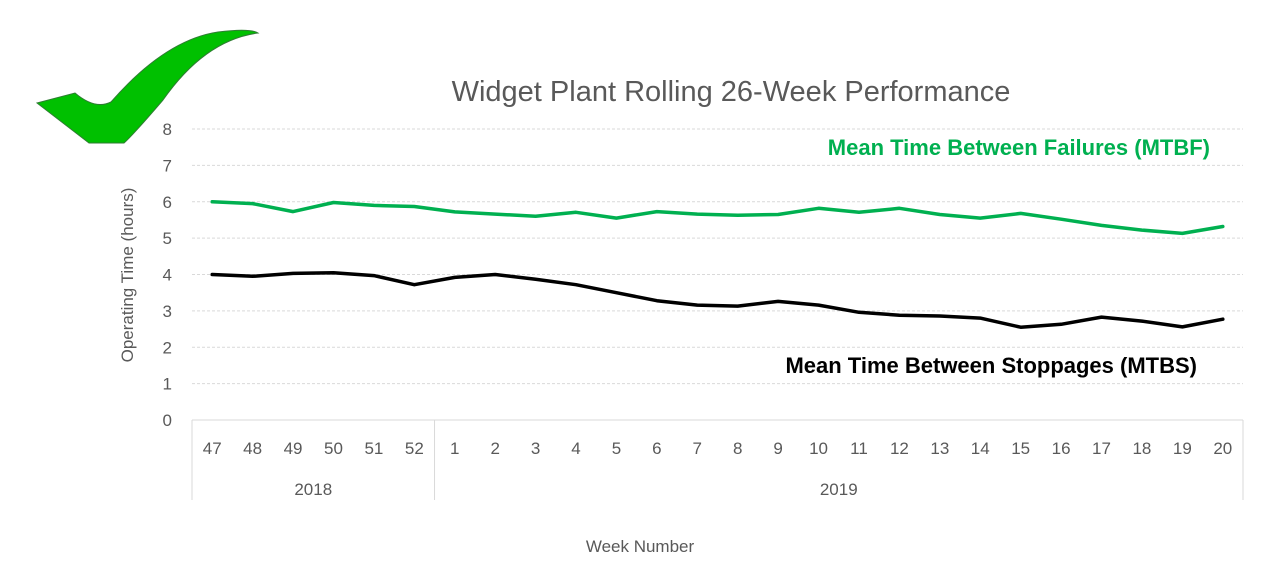 This screenshot has width=1281, height=580. What do you see at coordinates (454, 448) in the screenshot?
I see `x-tick-label: 1` at bounding box center [454, 448].